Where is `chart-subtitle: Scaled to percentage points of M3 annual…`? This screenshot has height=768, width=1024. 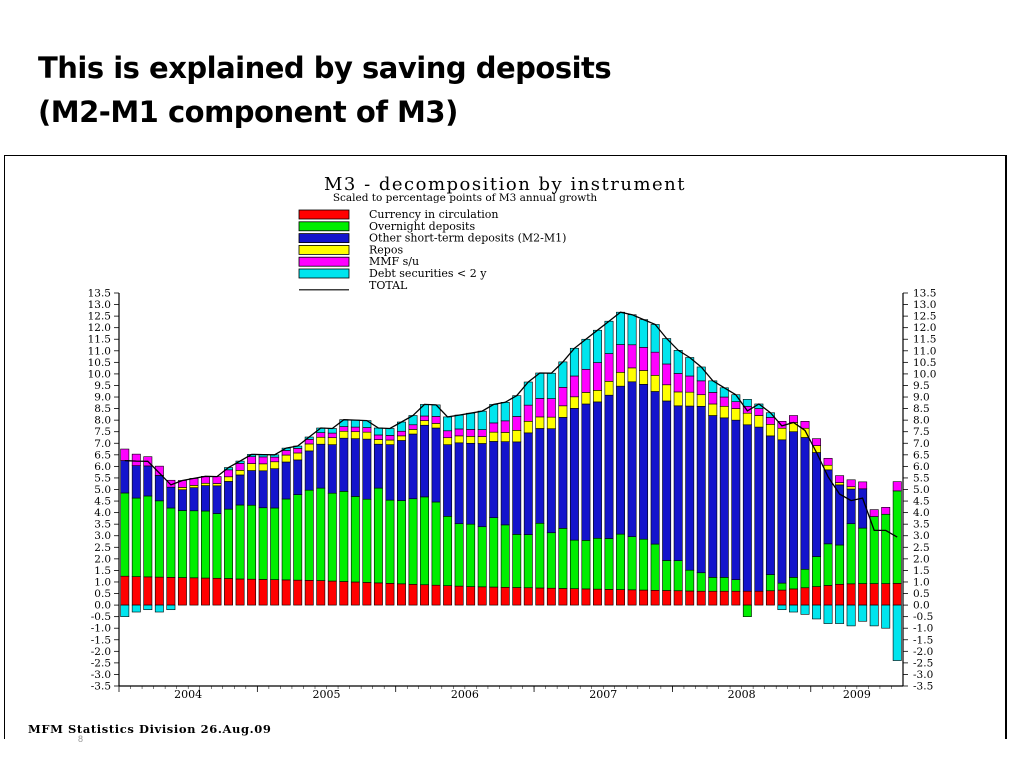
chart-subtitle: Scaled to percentage points of M3 annual… is located at coordinates (465, 198).